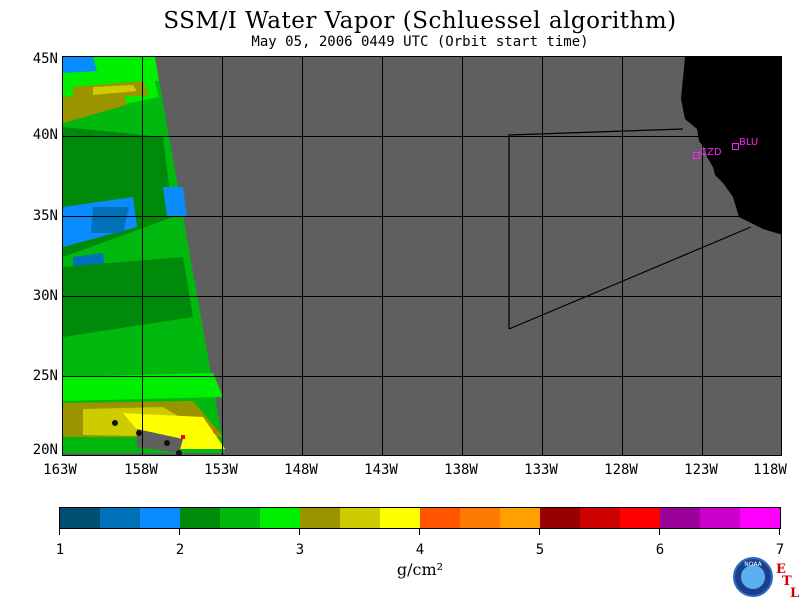  Describe the element at coordinates (787, 581) in the screenshot. I see `etl-letter-t: T` at that location.